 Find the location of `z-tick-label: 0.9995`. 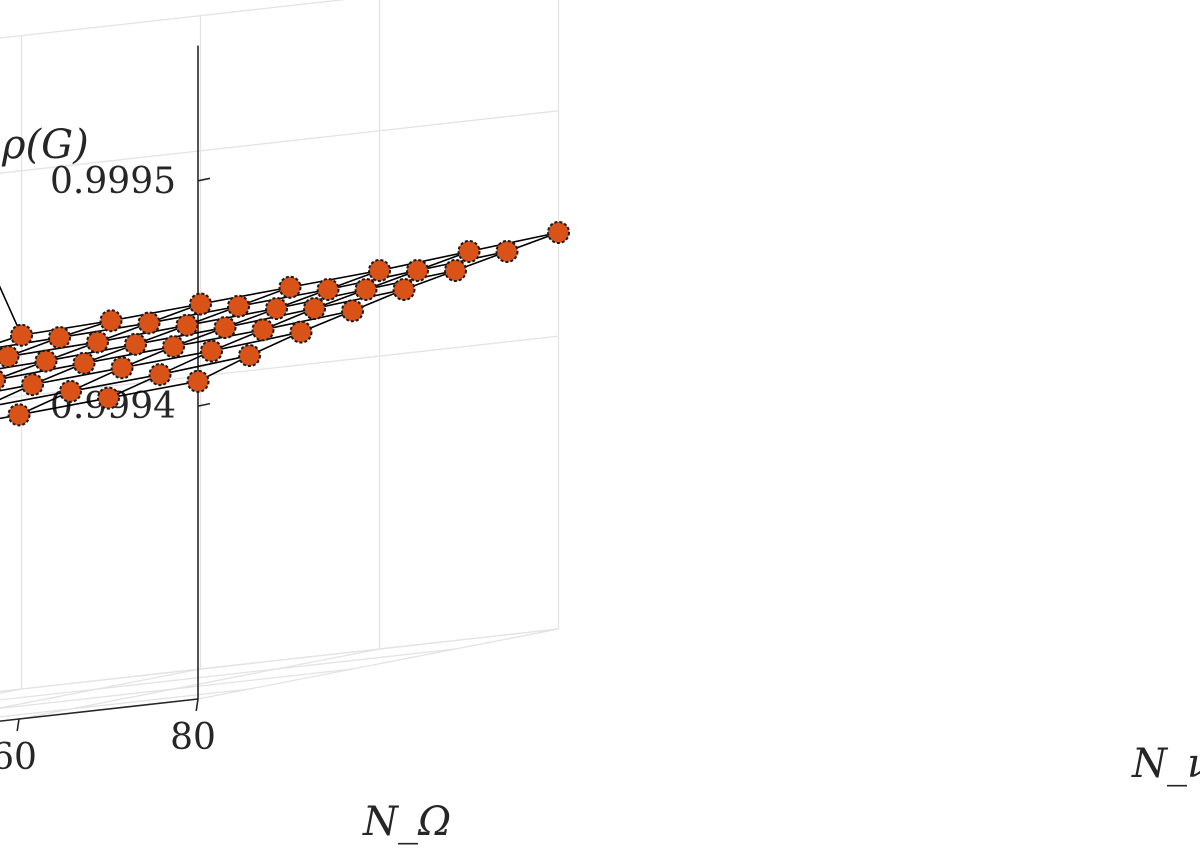

z-tick-label: 0.9995 is located at coordinates (113, 181).